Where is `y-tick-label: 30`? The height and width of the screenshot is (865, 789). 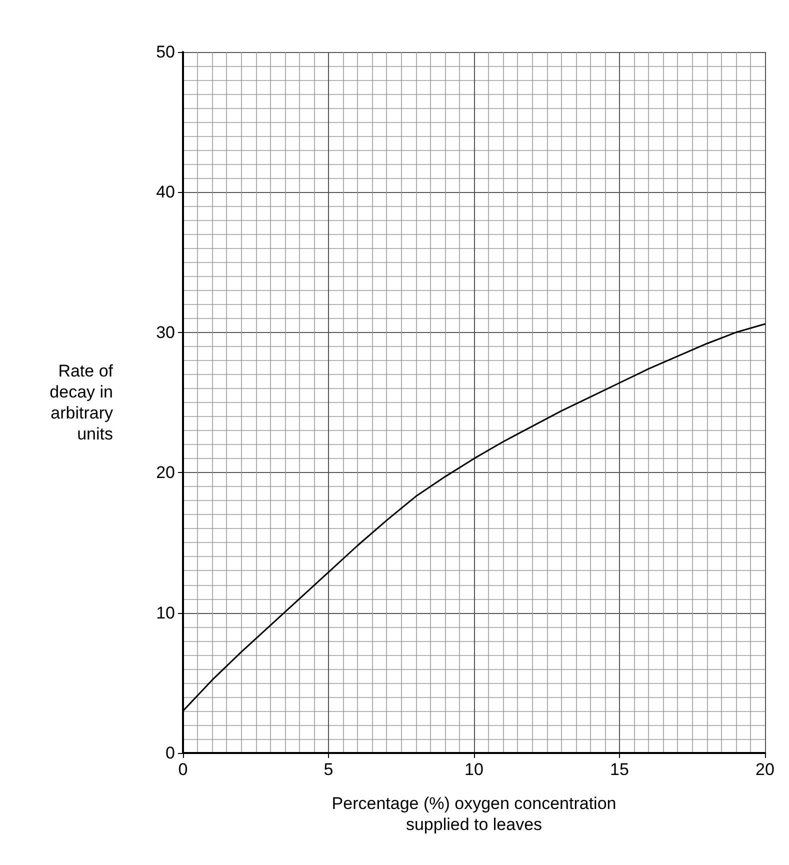 y-tick-label: 30 is located at coordinates (165, 332).